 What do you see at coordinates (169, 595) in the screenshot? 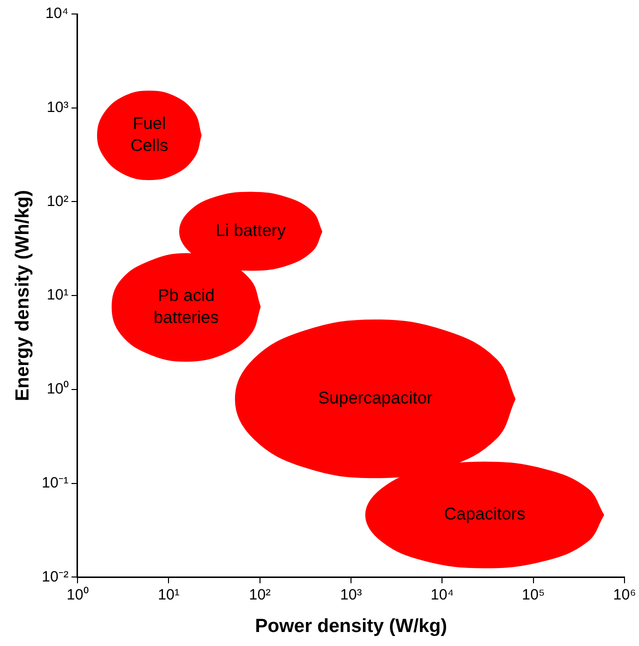
I see `x-tick-label: 10¹` at bounding box center [169, 595].